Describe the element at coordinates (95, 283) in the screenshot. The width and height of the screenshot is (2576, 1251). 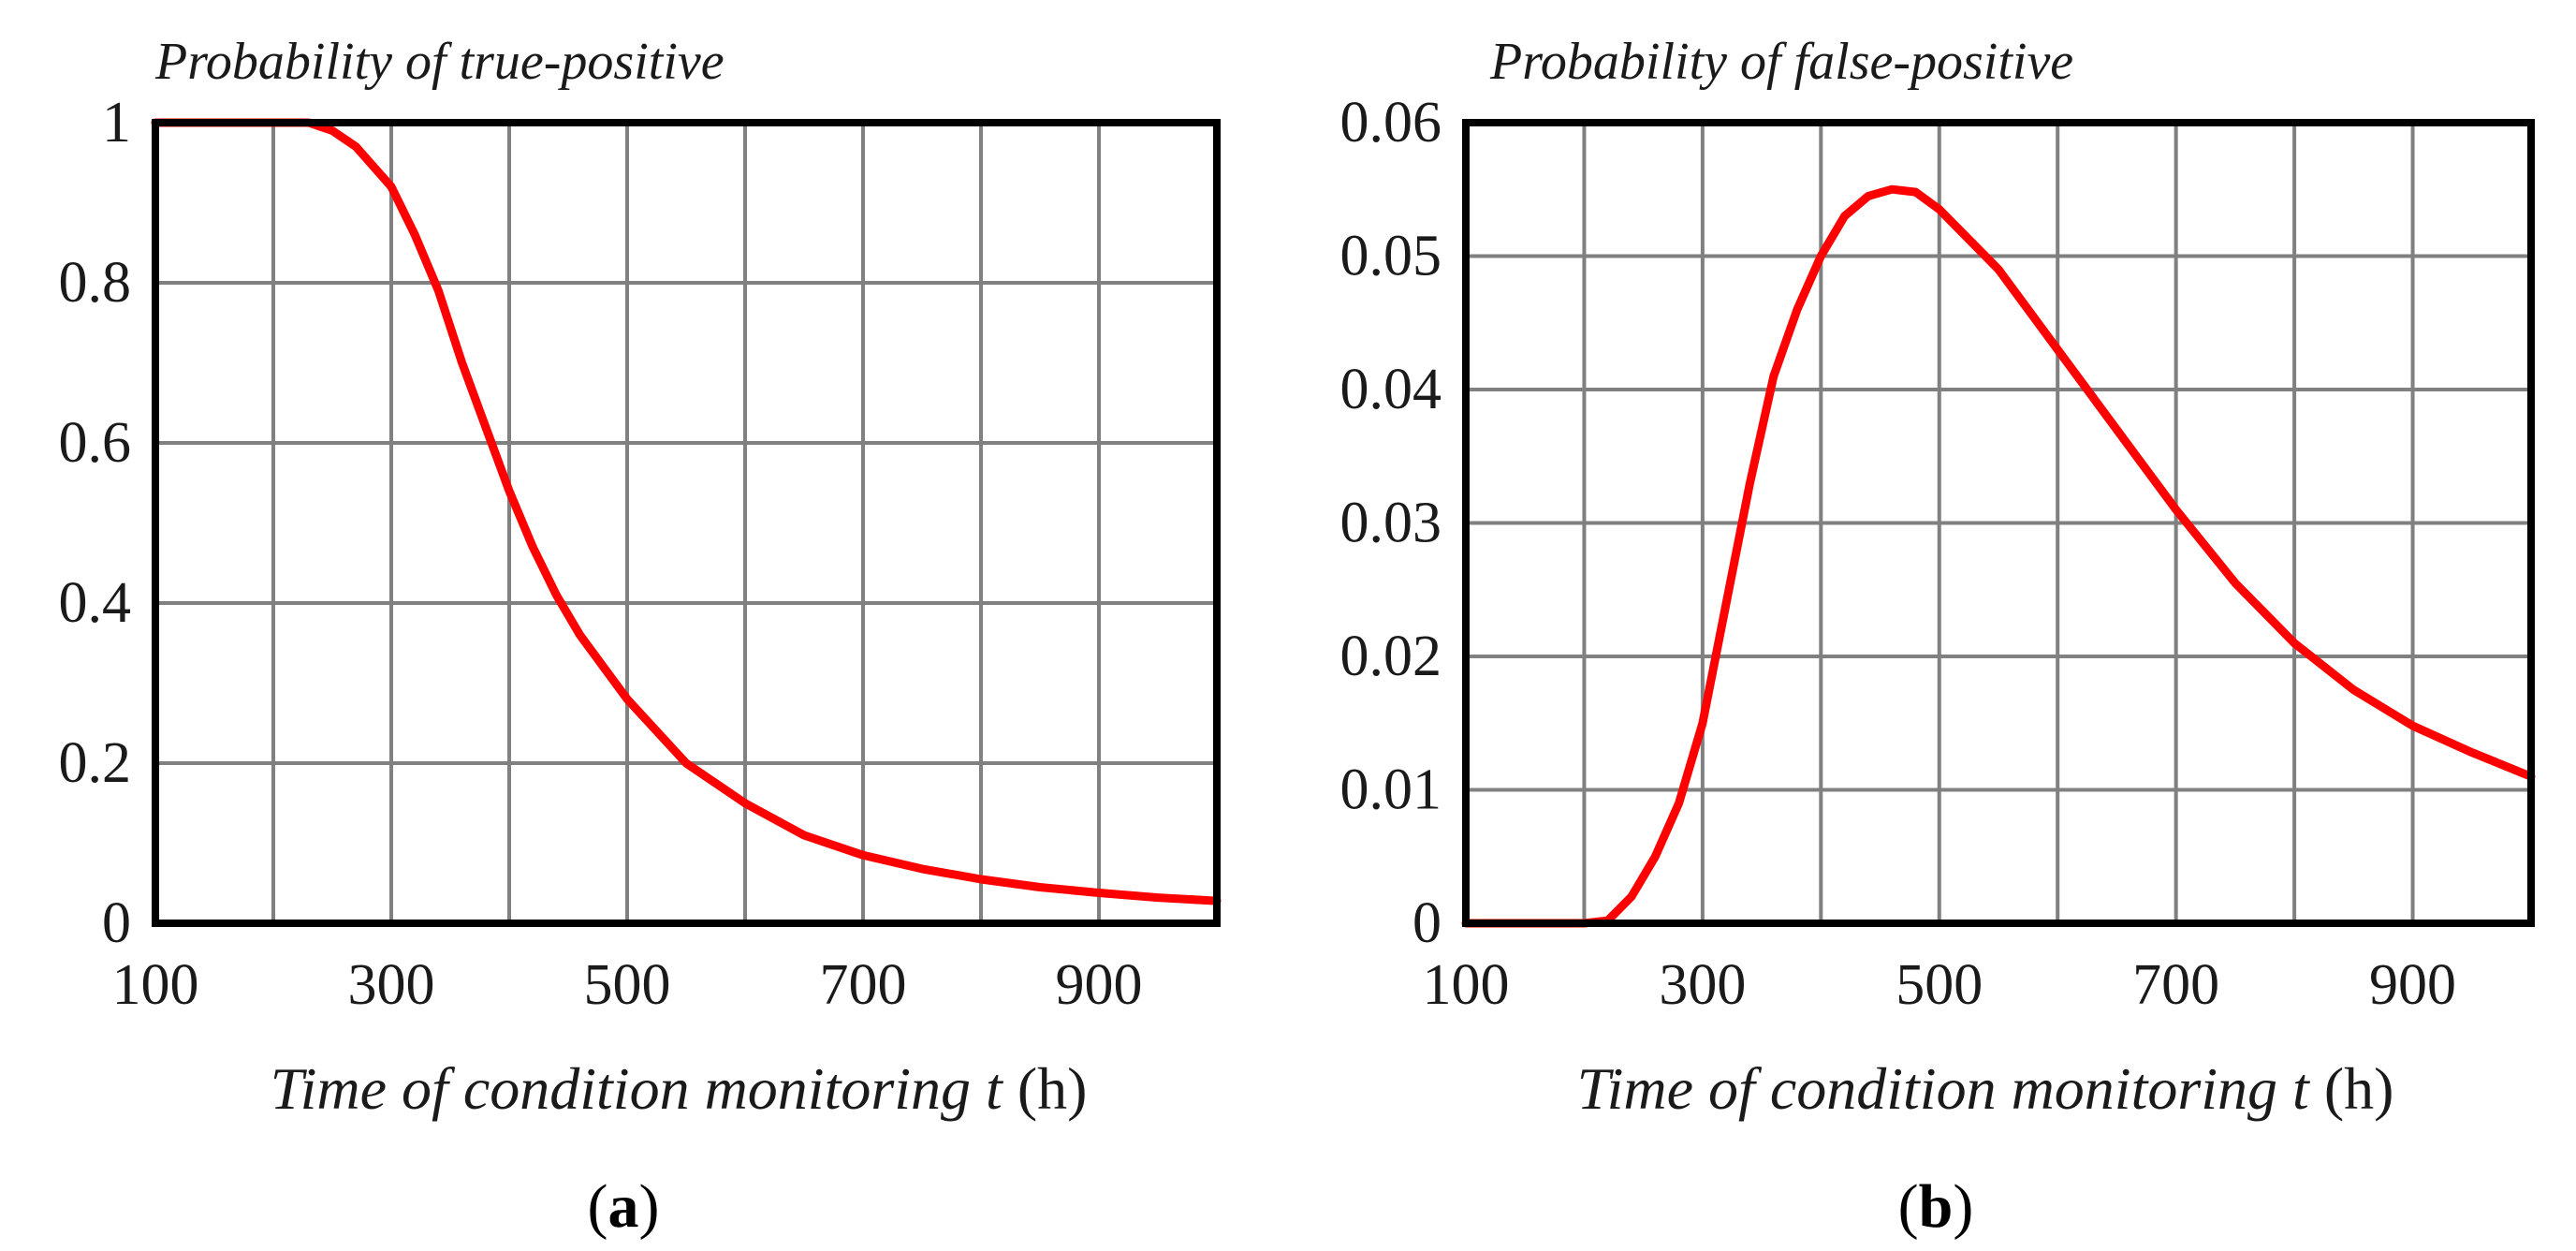
I see `y-tick-label: 0.8` at that location.